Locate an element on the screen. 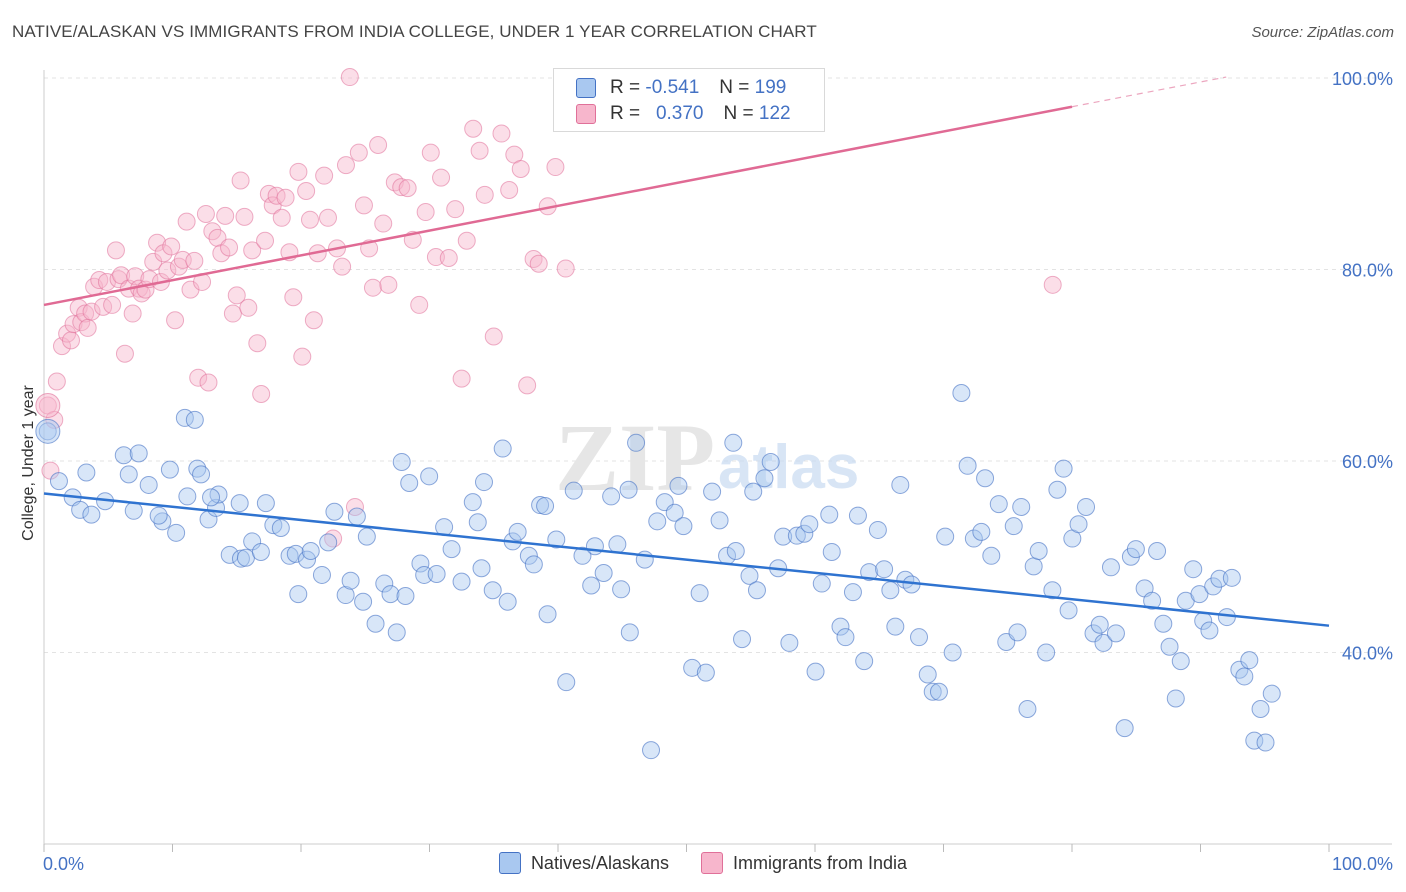  india-swatch is located at coordinates (586, 114).